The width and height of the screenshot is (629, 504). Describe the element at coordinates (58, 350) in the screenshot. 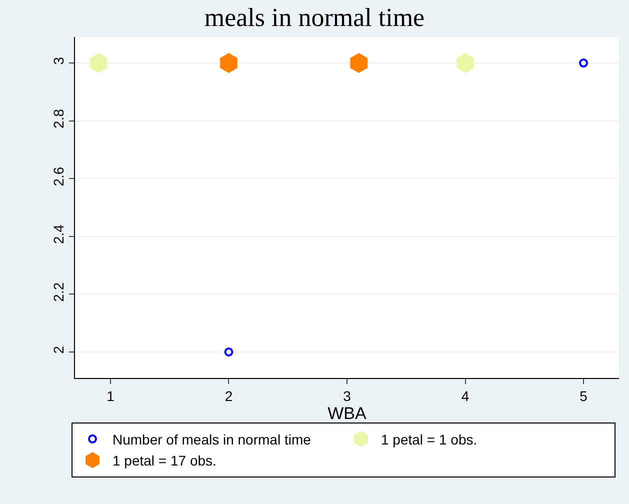

I see `y-tick-label: 2` at that location.